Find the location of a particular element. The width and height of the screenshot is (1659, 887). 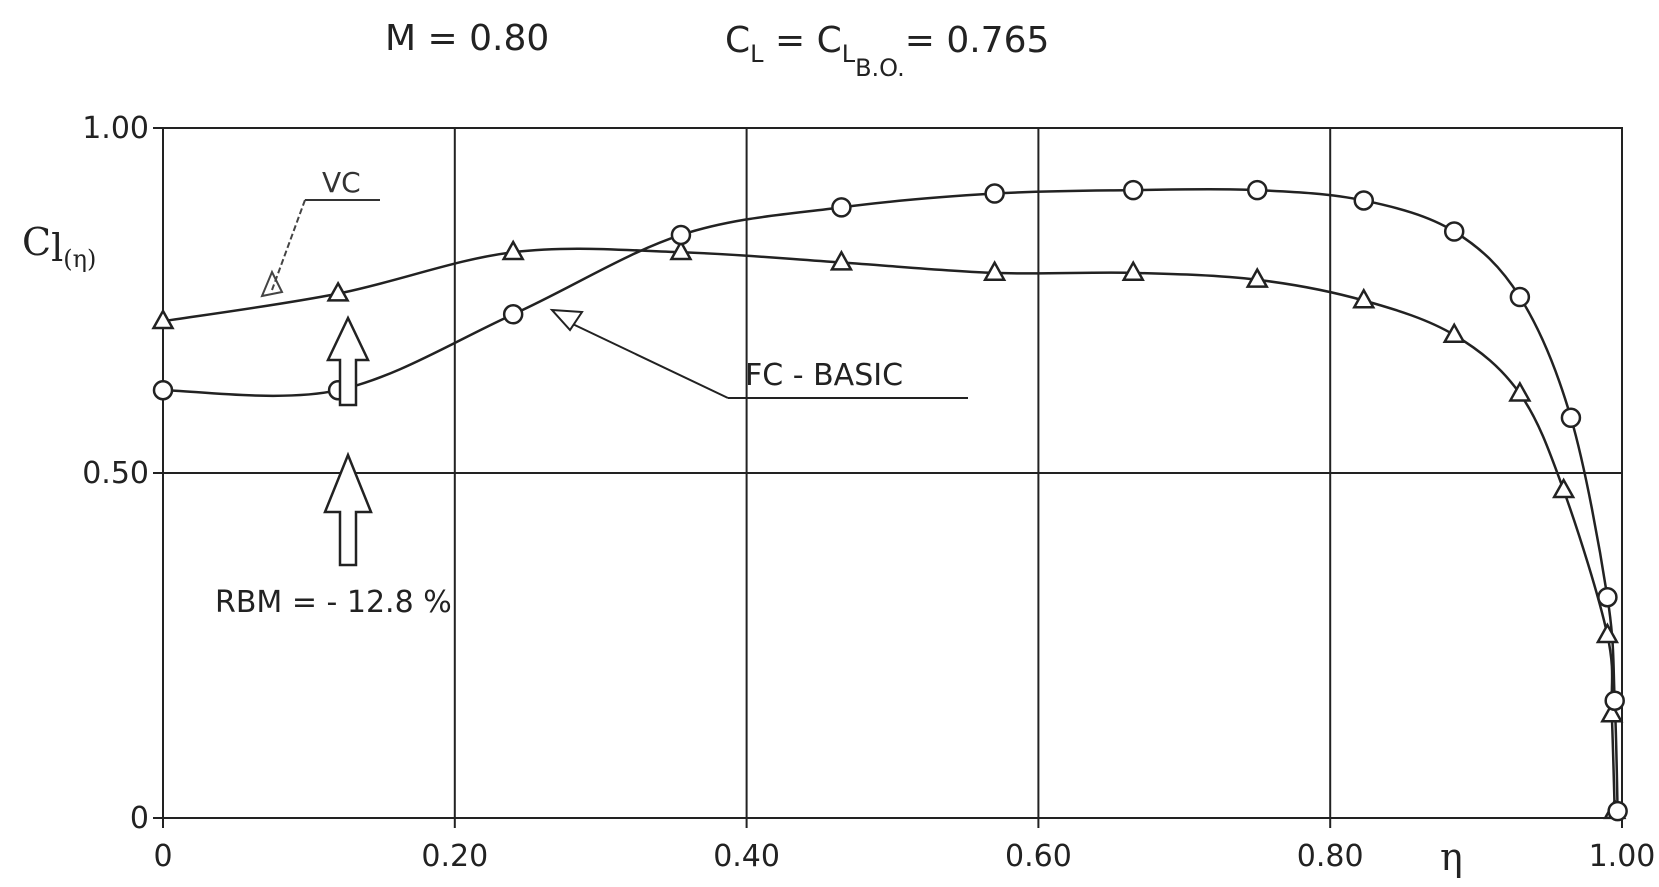

x-tick-label: 0.20 is located at coordinates (454, 856).